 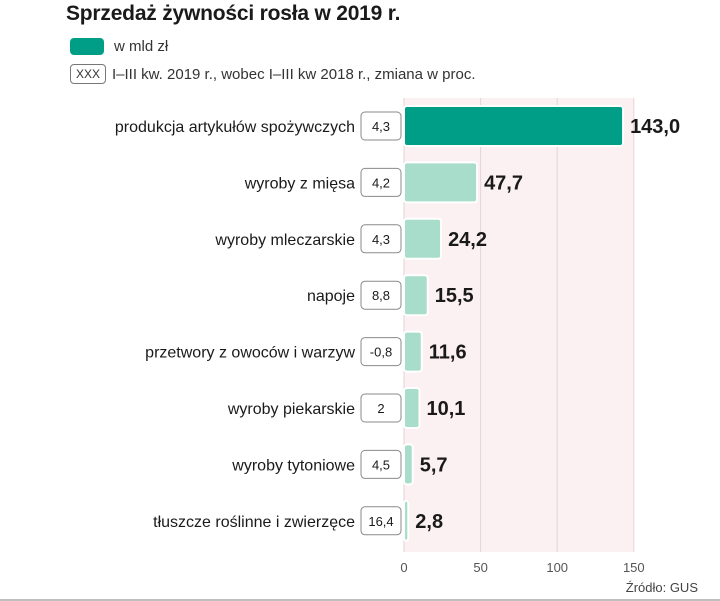 What do you see at coordinates (480, 567) in the screenshot?
I see `x-tick-label: 50` at bounding box center [480, 567].